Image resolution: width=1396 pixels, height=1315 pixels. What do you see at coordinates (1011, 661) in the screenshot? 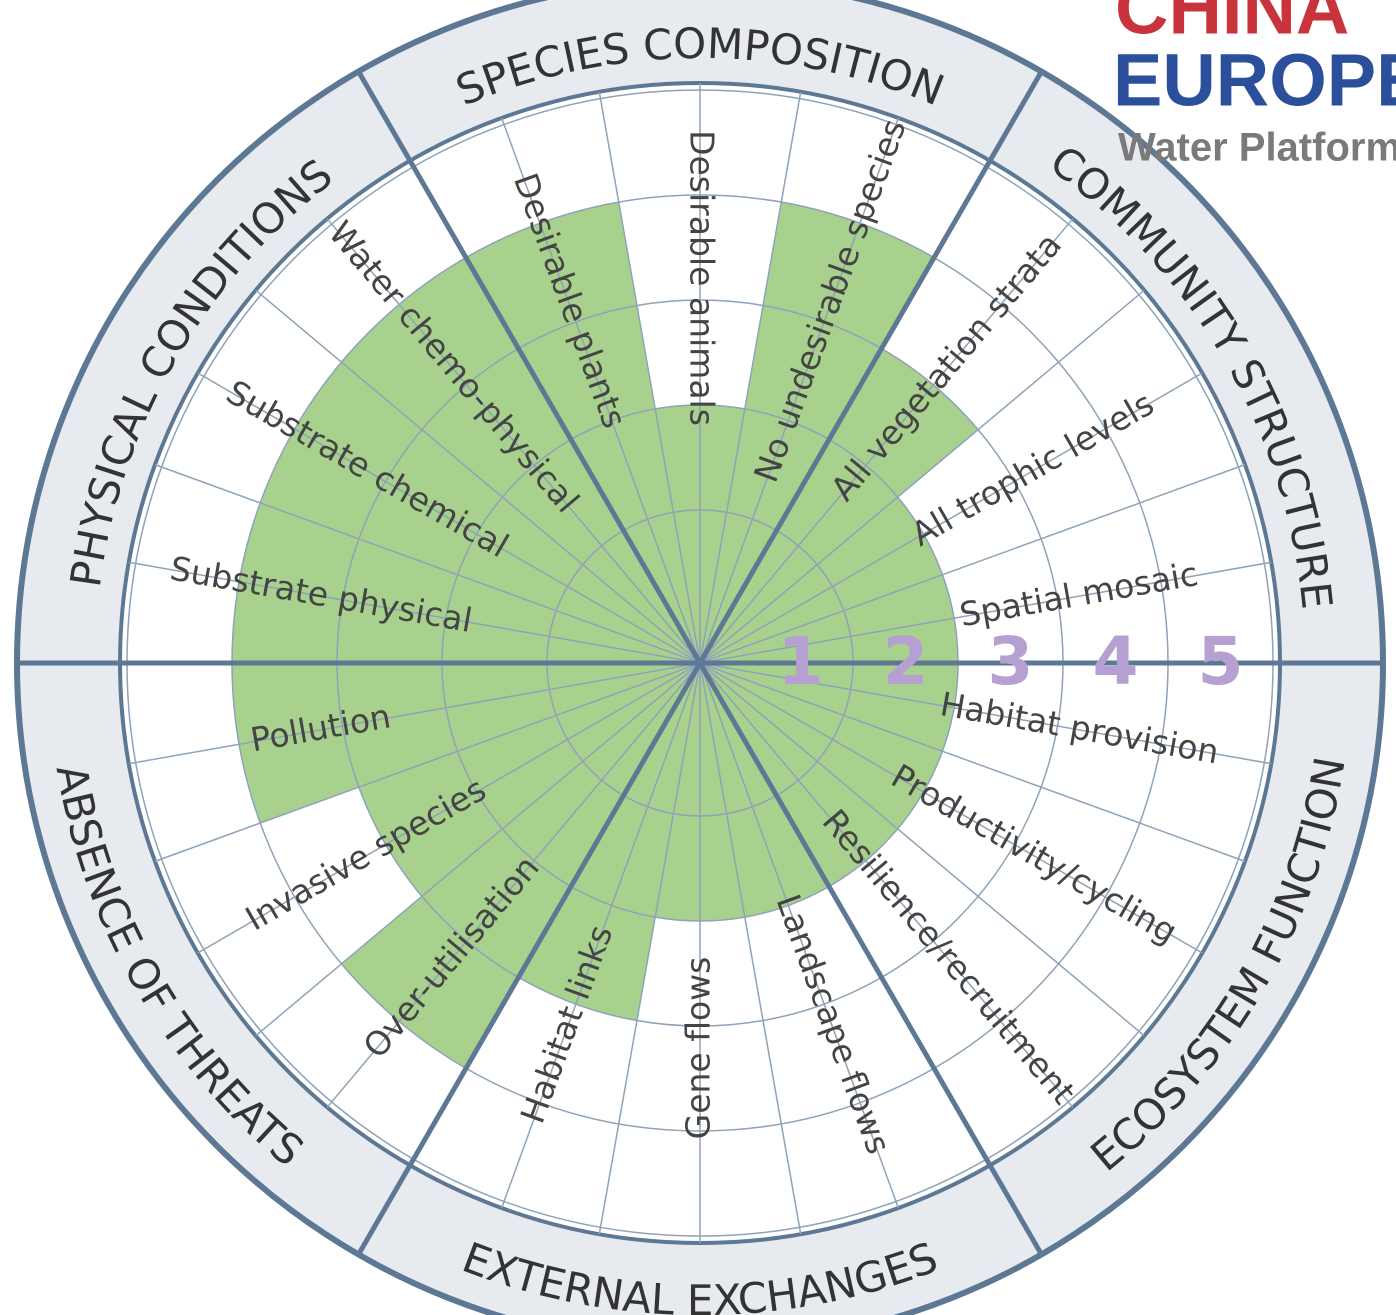
I see `ring-label: 3` at bounding box center [1011, 661].